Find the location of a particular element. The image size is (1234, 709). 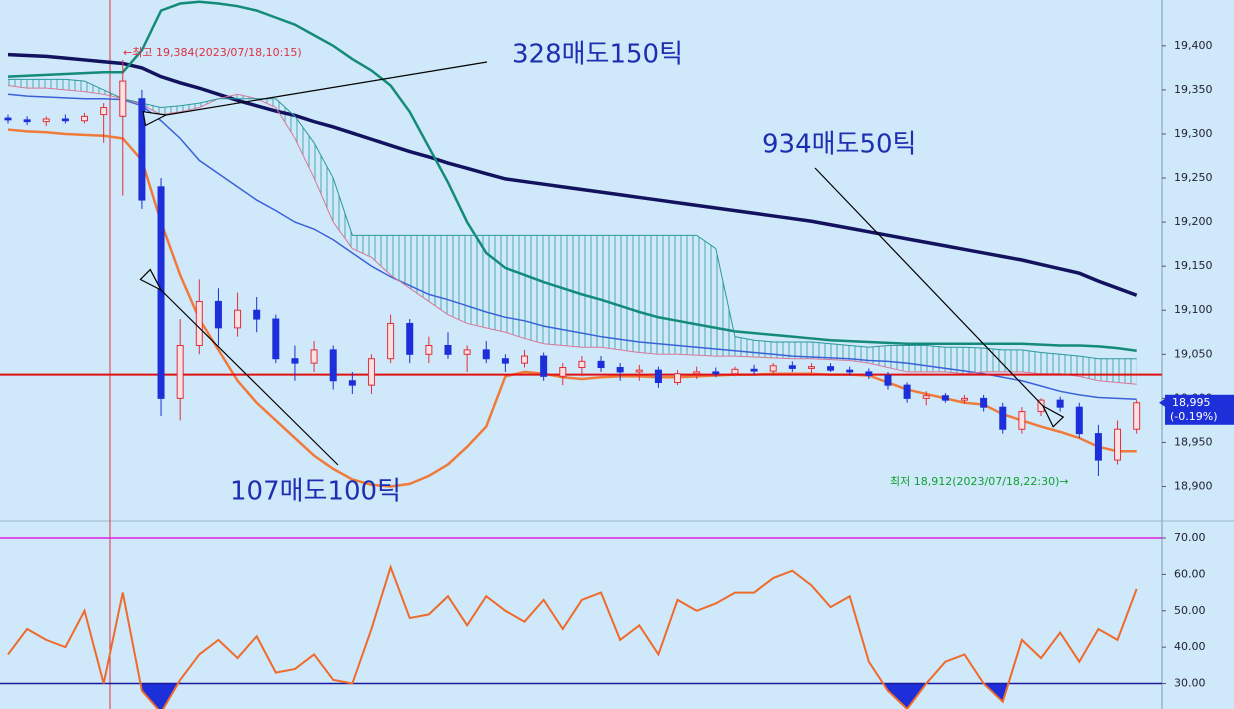

y-tick-label: 70.00 is located at coordinates (1190, 537).